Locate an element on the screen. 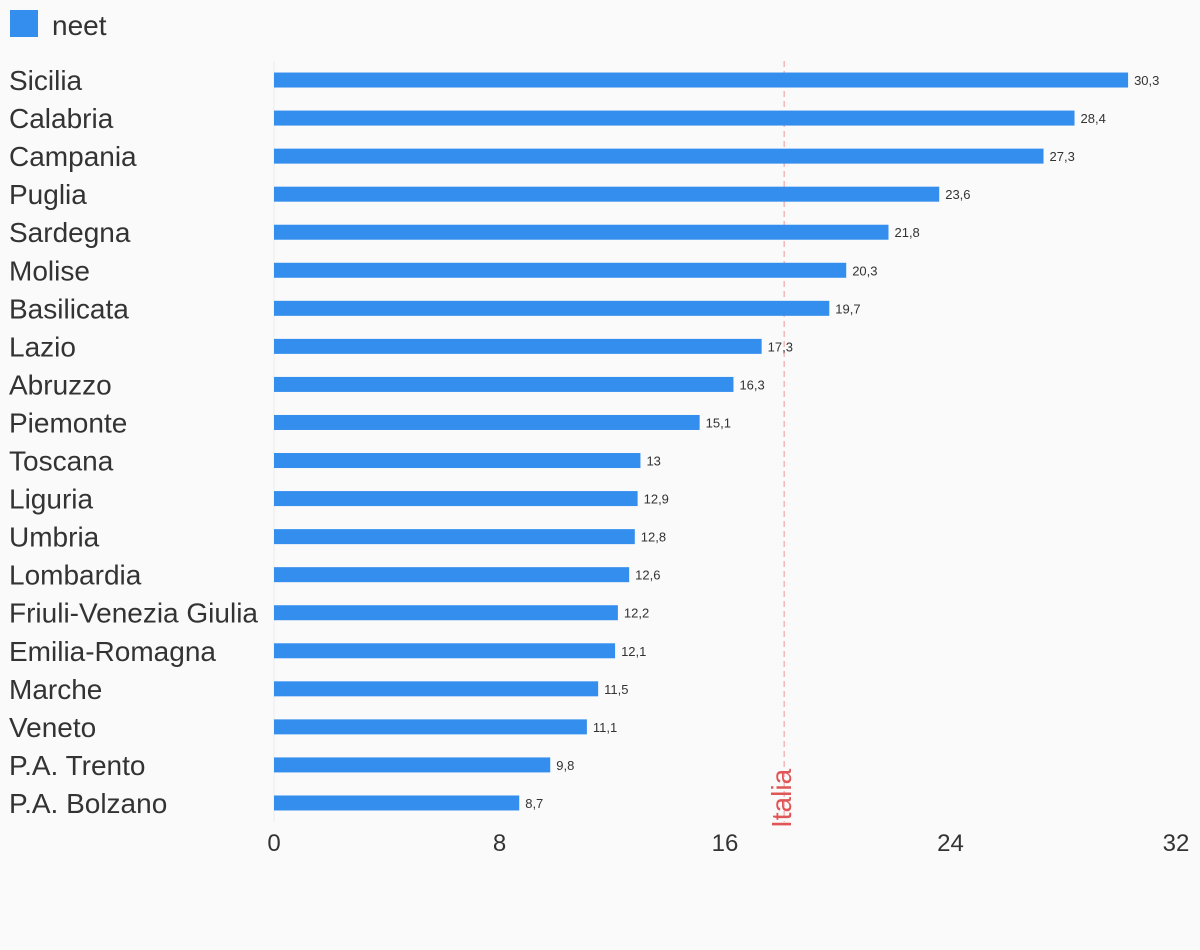 Image resolution: width=1200 pixels, height=950 pixels. data-label: 28,4 is located at coordinates (1093, 118).